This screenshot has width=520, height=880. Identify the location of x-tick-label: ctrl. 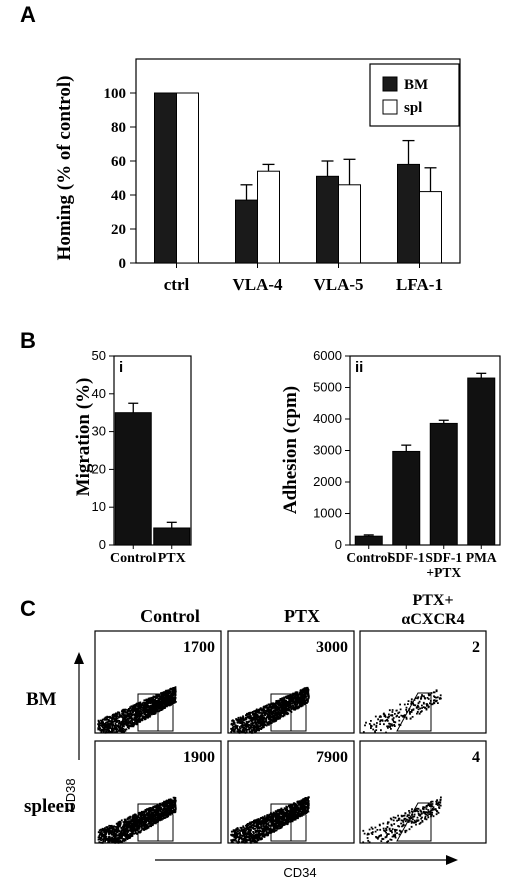
(177, 284).